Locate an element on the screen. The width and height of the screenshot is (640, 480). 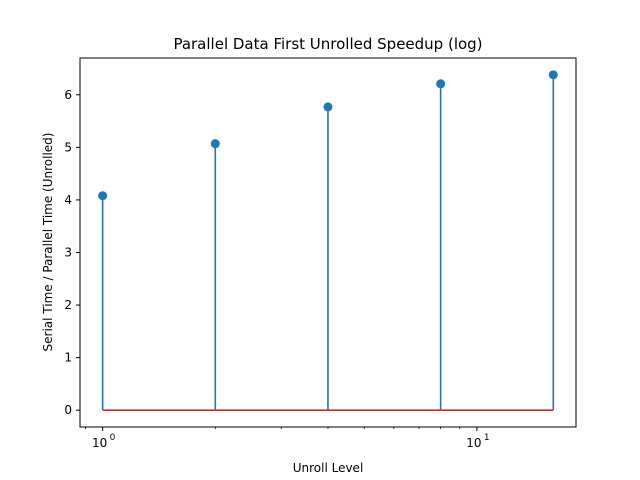
y-tick-label: 0 is located at coordinates (68, 410).